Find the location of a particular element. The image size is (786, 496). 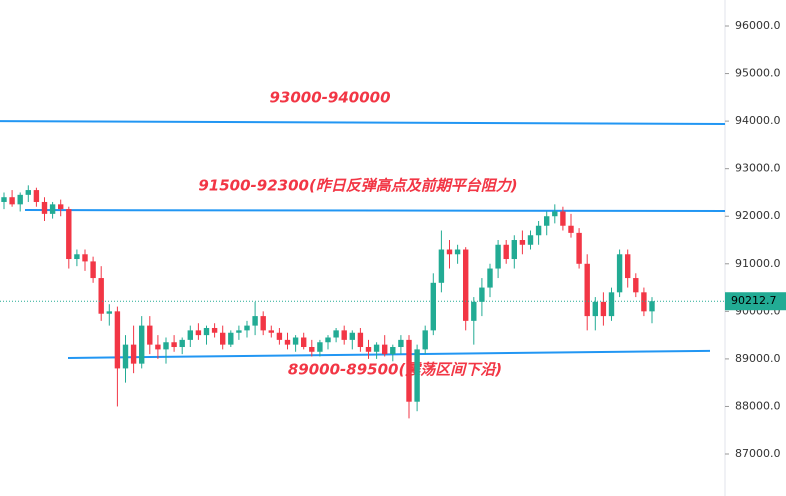

annotation: 91500-92300(昨日反弹高点及前期平台阻力) is located at coordinates (357, 186).